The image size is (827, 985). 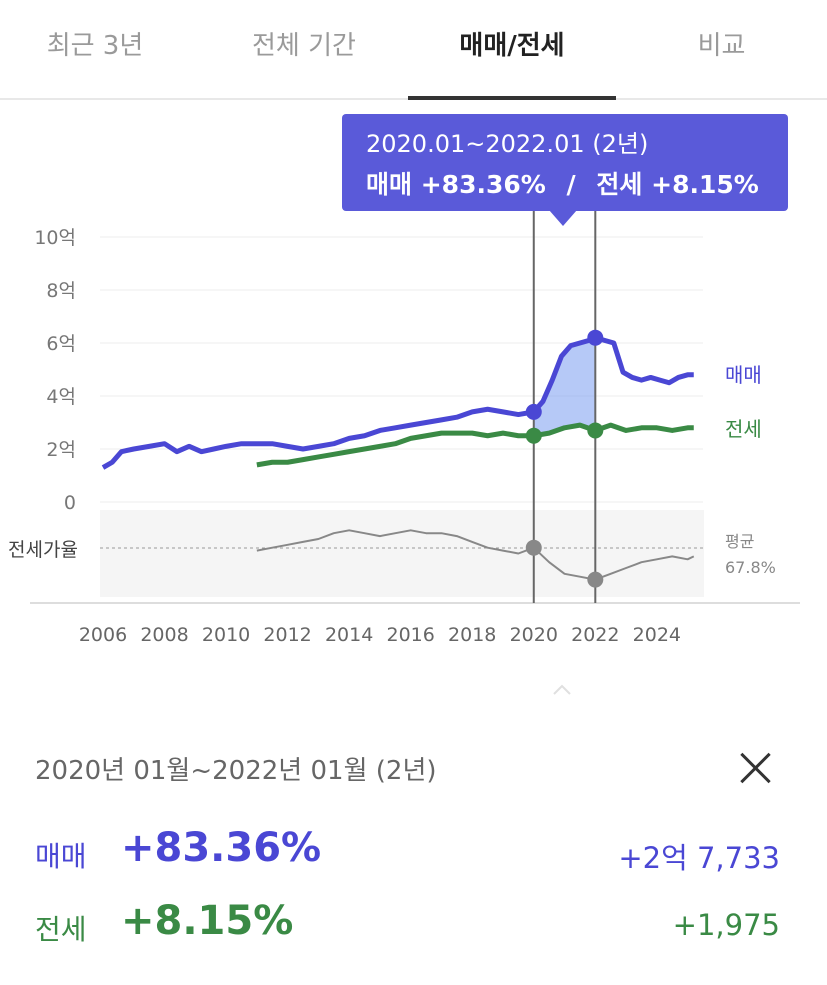 I want to click on tab-bar: 최근 3년 전체 기간 매매/전세 비교, so click(x=413, y=50).